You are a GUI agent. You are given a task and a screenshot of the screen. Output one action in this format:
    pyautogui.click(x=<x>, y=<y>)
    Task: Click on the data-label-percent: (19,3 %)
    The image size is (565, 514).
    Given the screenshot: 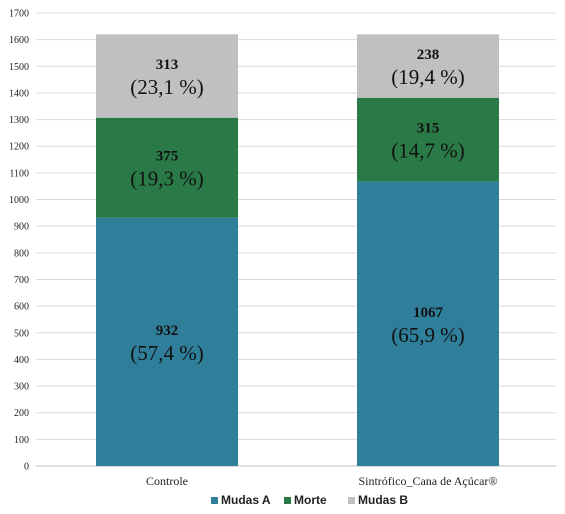 What is the action you would take?
    pyautogui.click(x=166, y=179)
    